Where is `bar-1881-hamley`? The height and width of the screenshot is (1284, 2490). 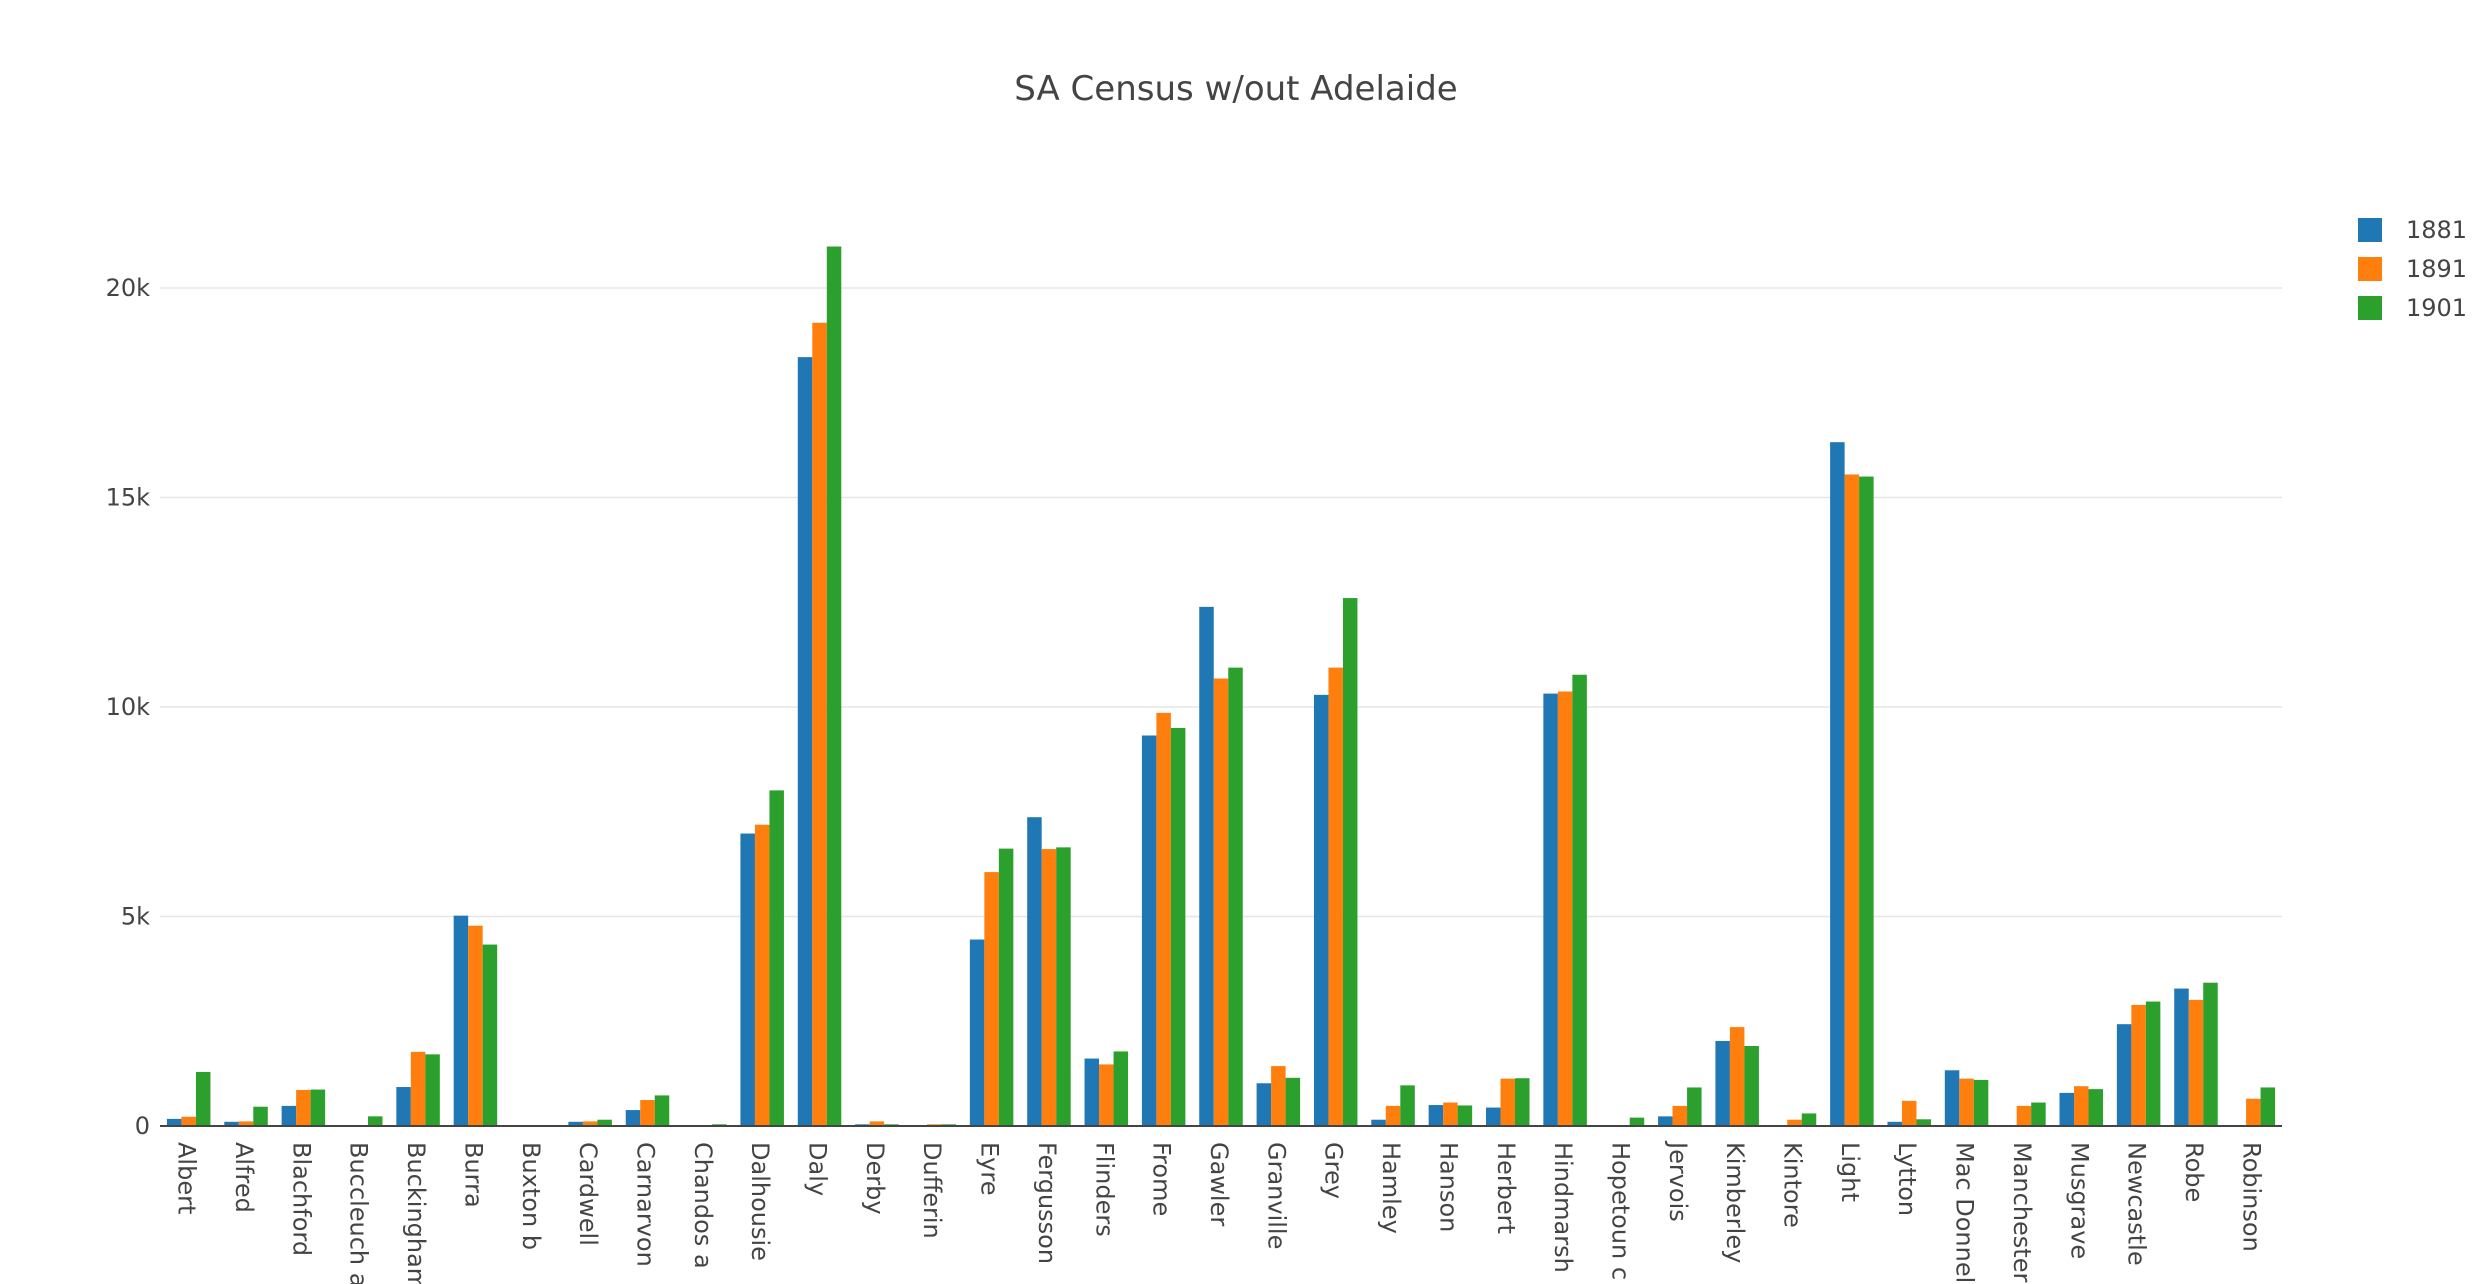 bar-1881-hamley is located at coordinates (1378, 1122).